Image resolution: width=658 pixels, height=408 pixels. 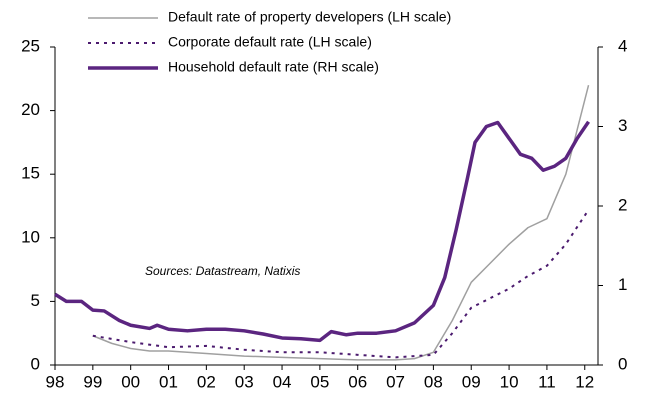 I want to click on legend-label: Household default rate (RH scale), so click(x=273, y=67).